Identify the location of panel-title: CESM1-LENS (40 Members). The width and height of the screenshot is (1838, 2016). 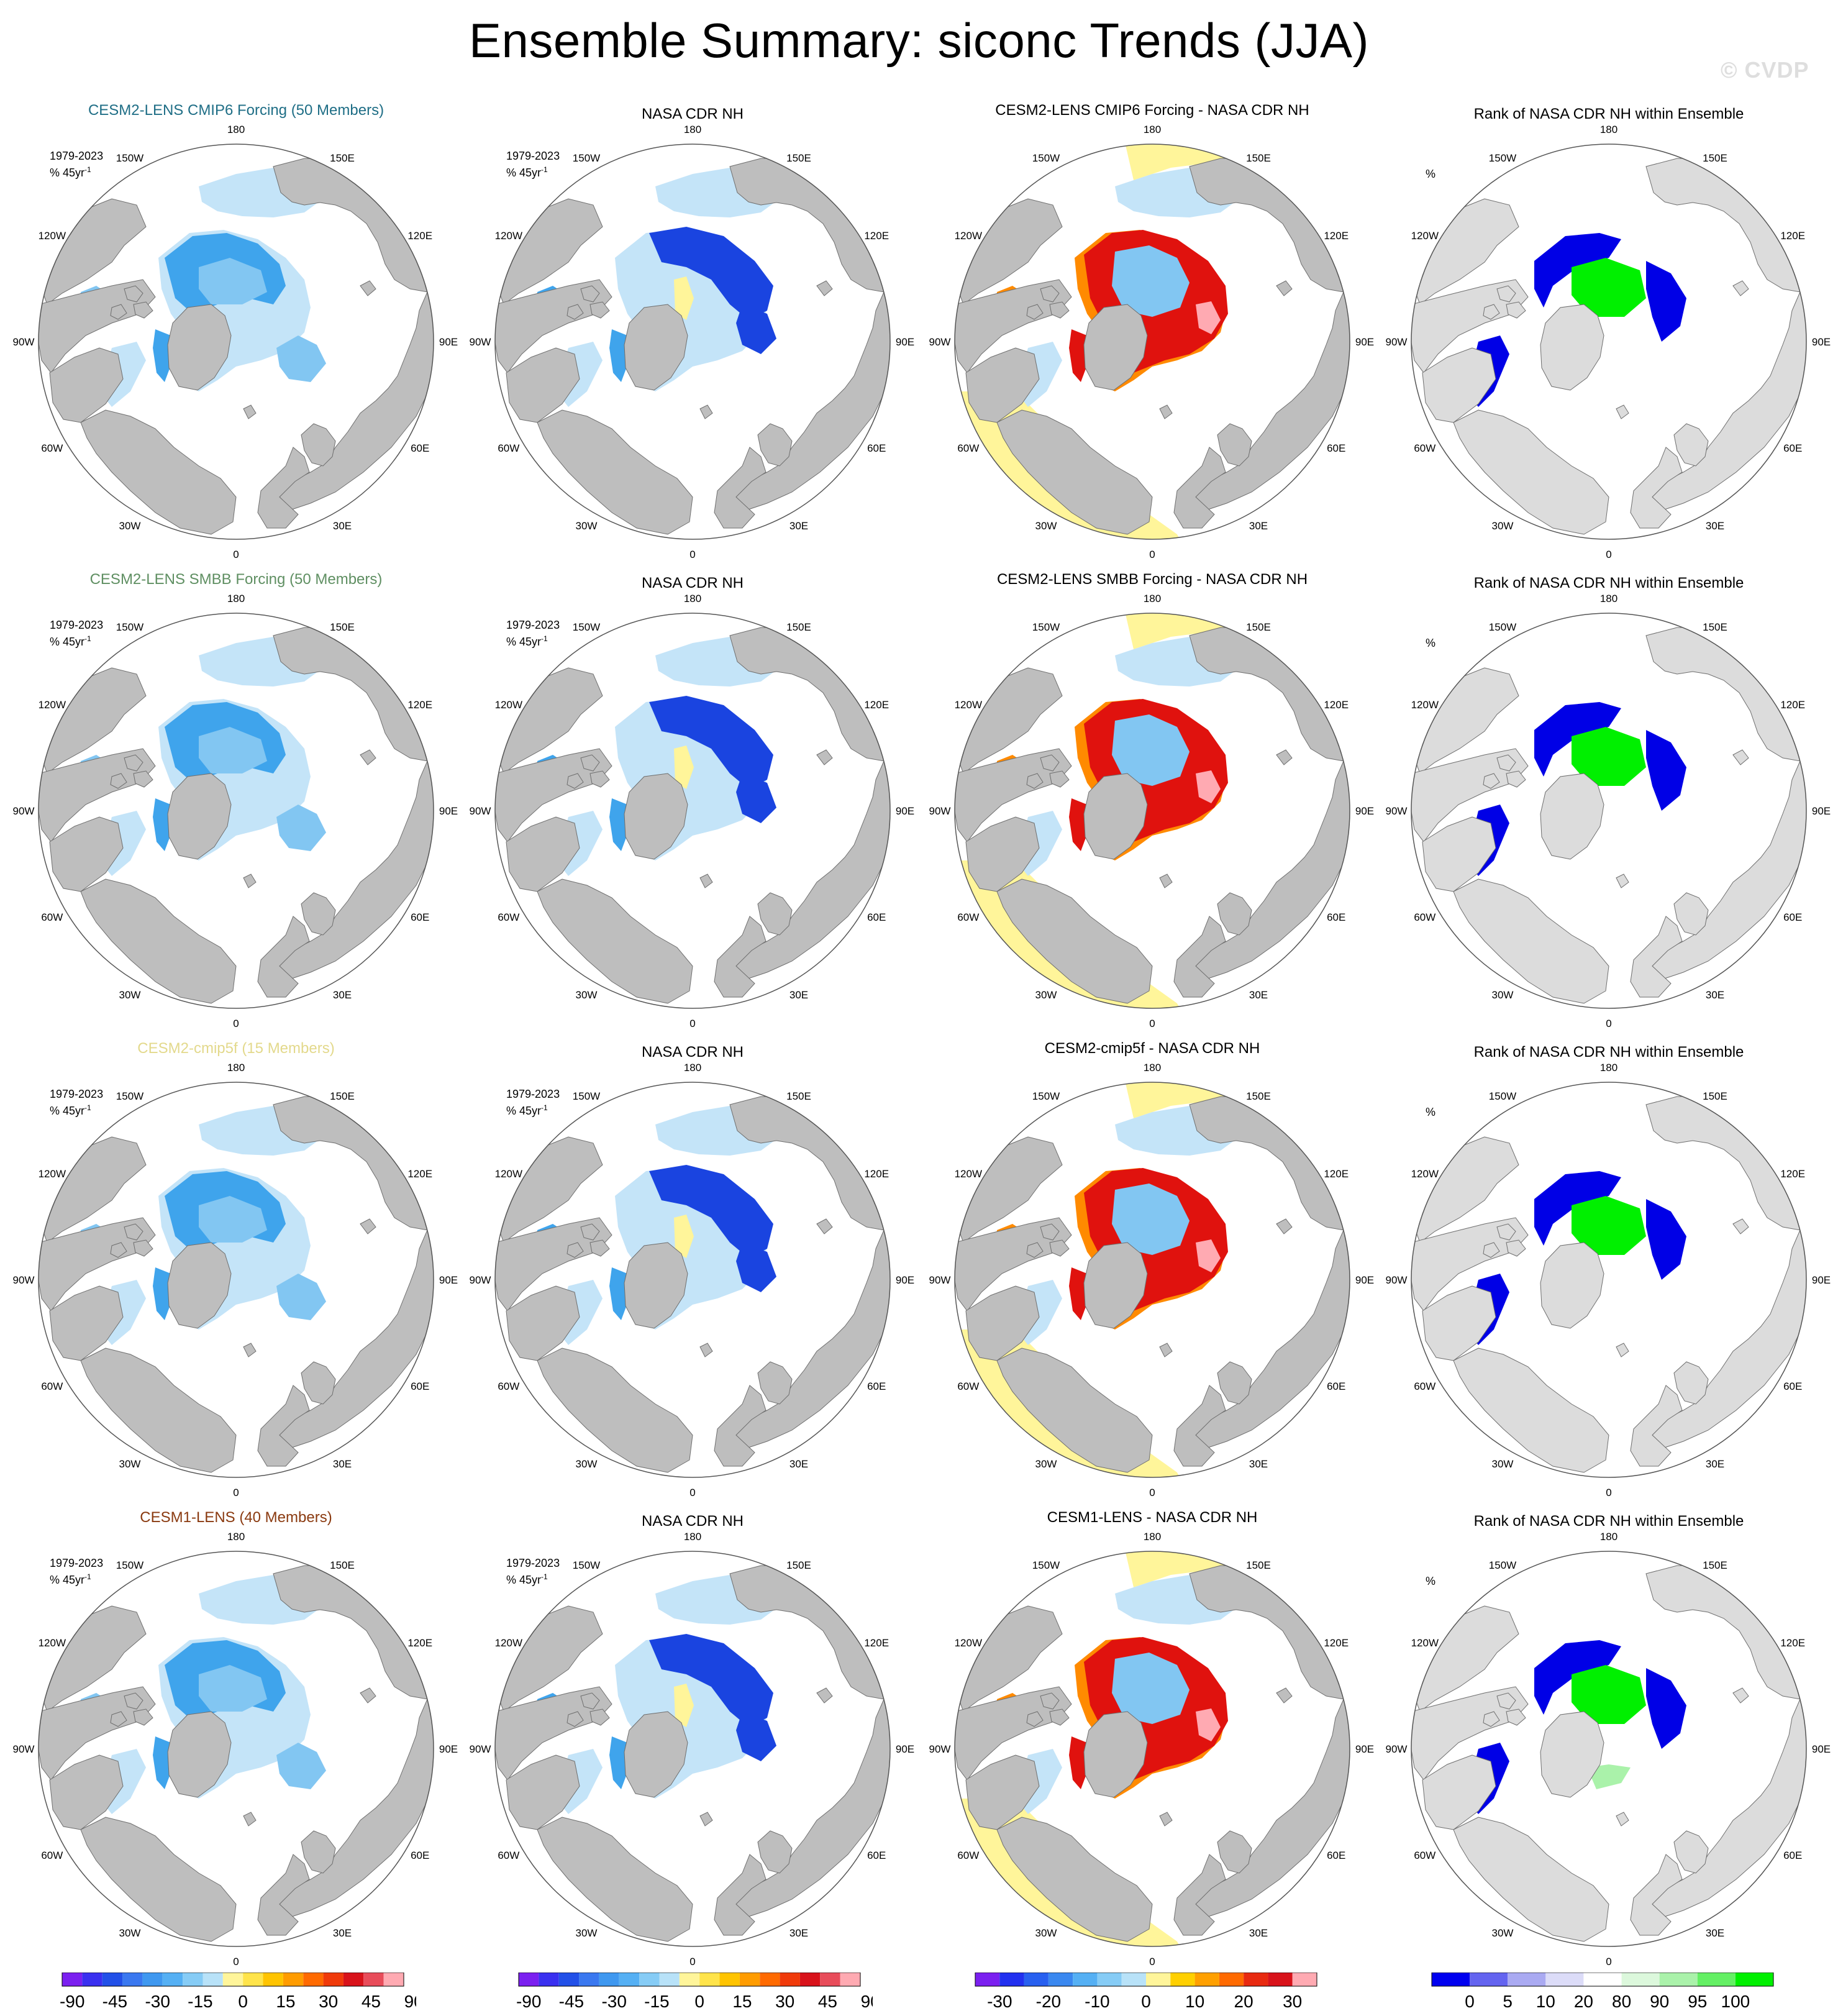
(236, 1517).